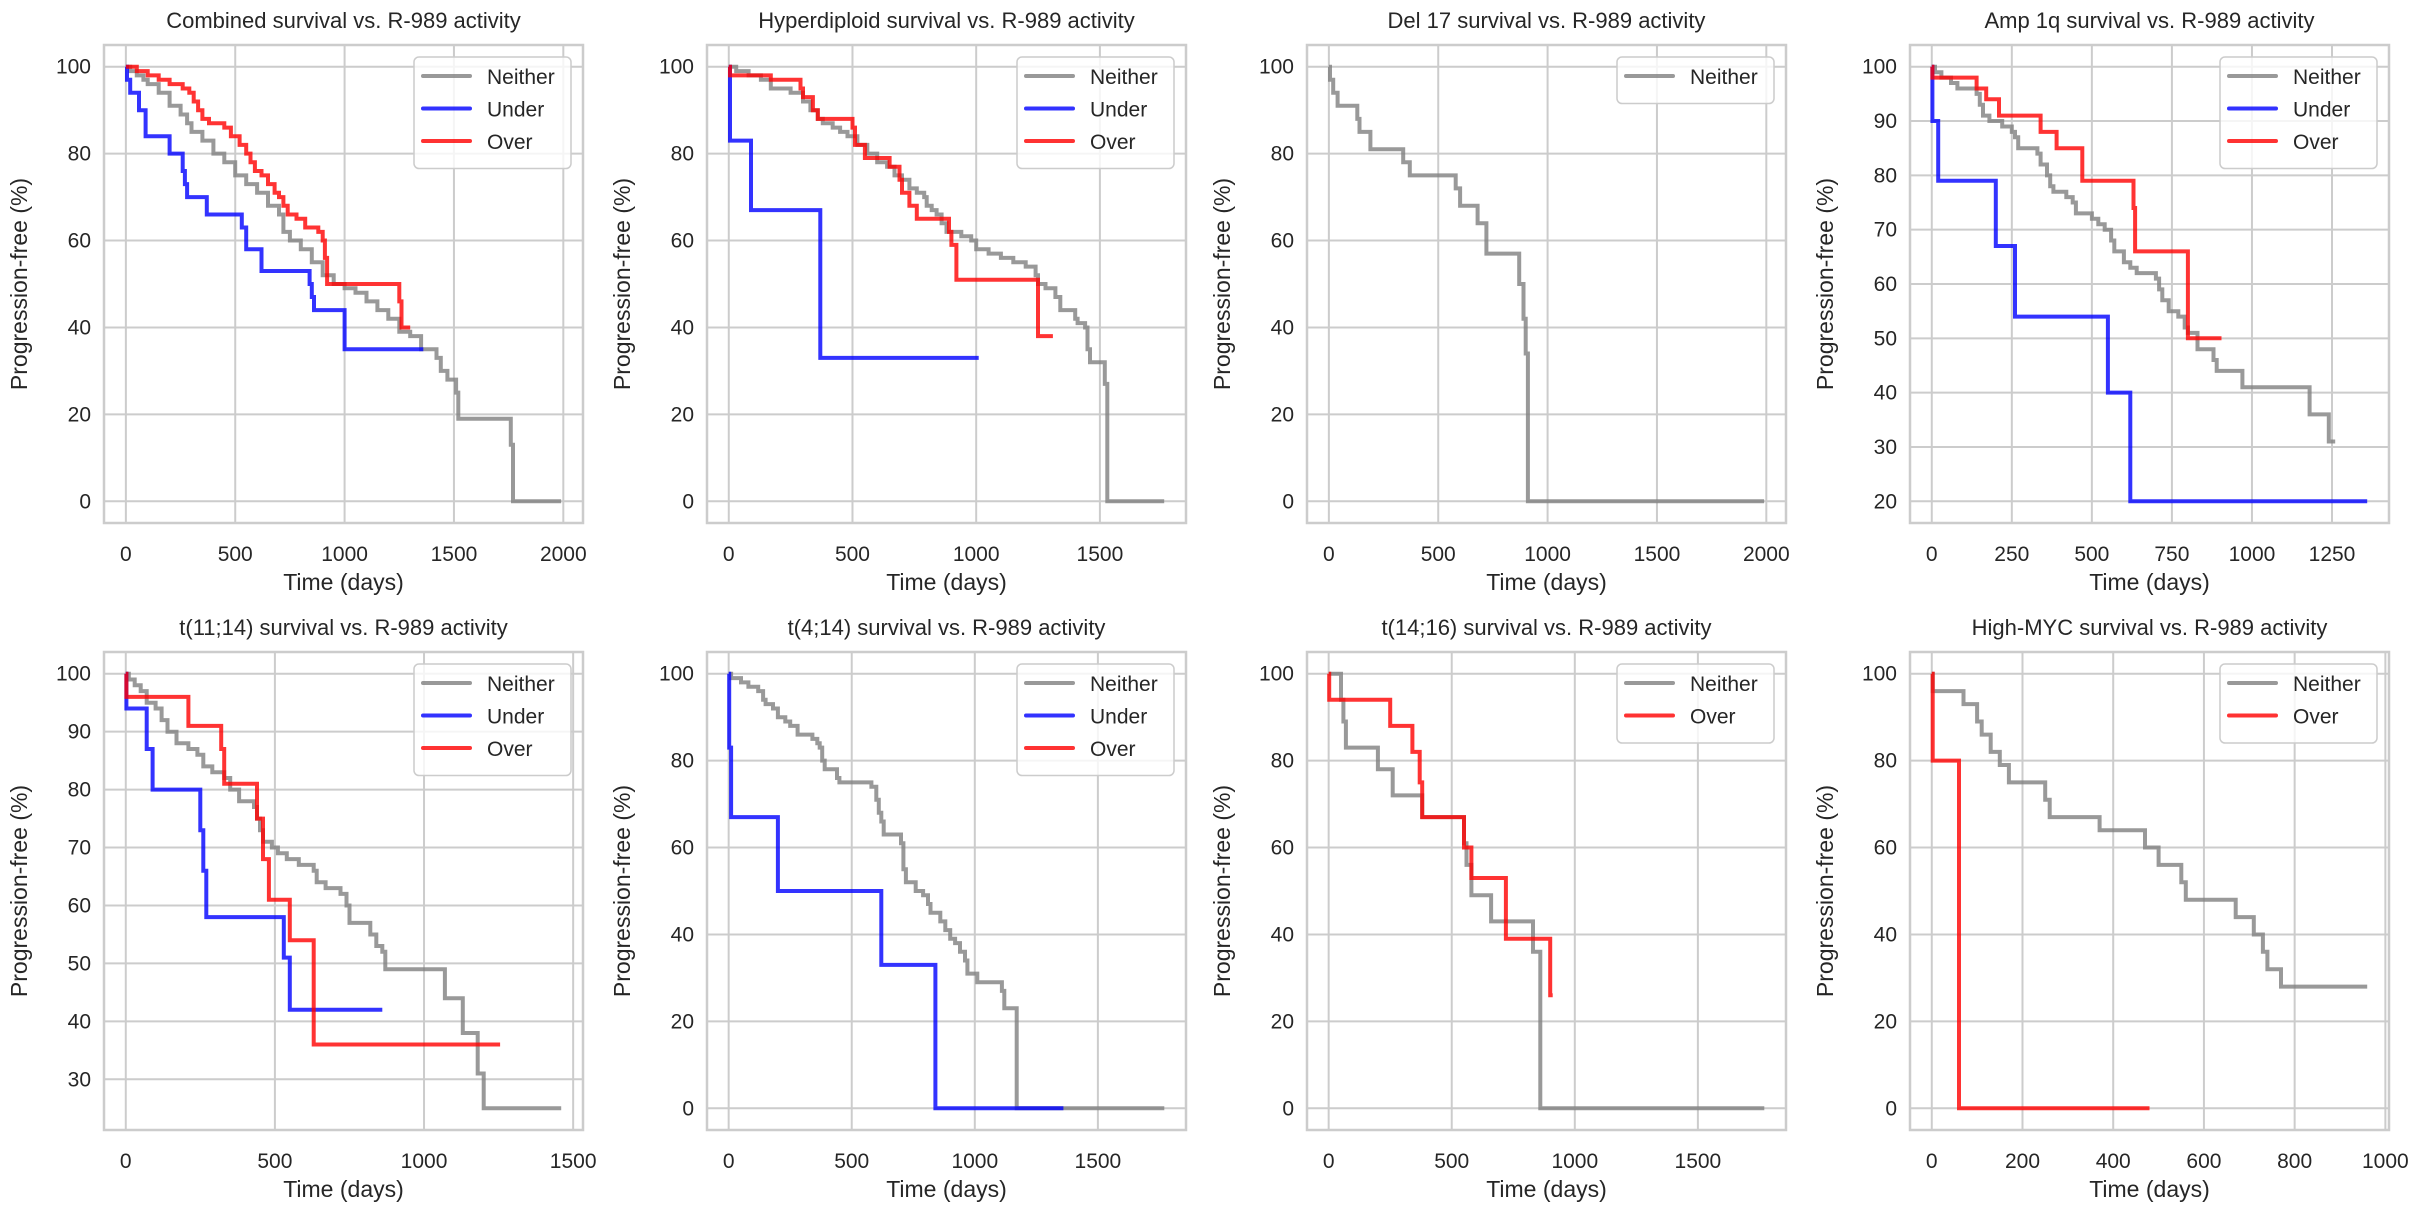  What do you see at coordinates (343, 20) in the screenshot?
I see `chart-title: Combined survival vs. R-989 activity` at bounding box center [343, 20].